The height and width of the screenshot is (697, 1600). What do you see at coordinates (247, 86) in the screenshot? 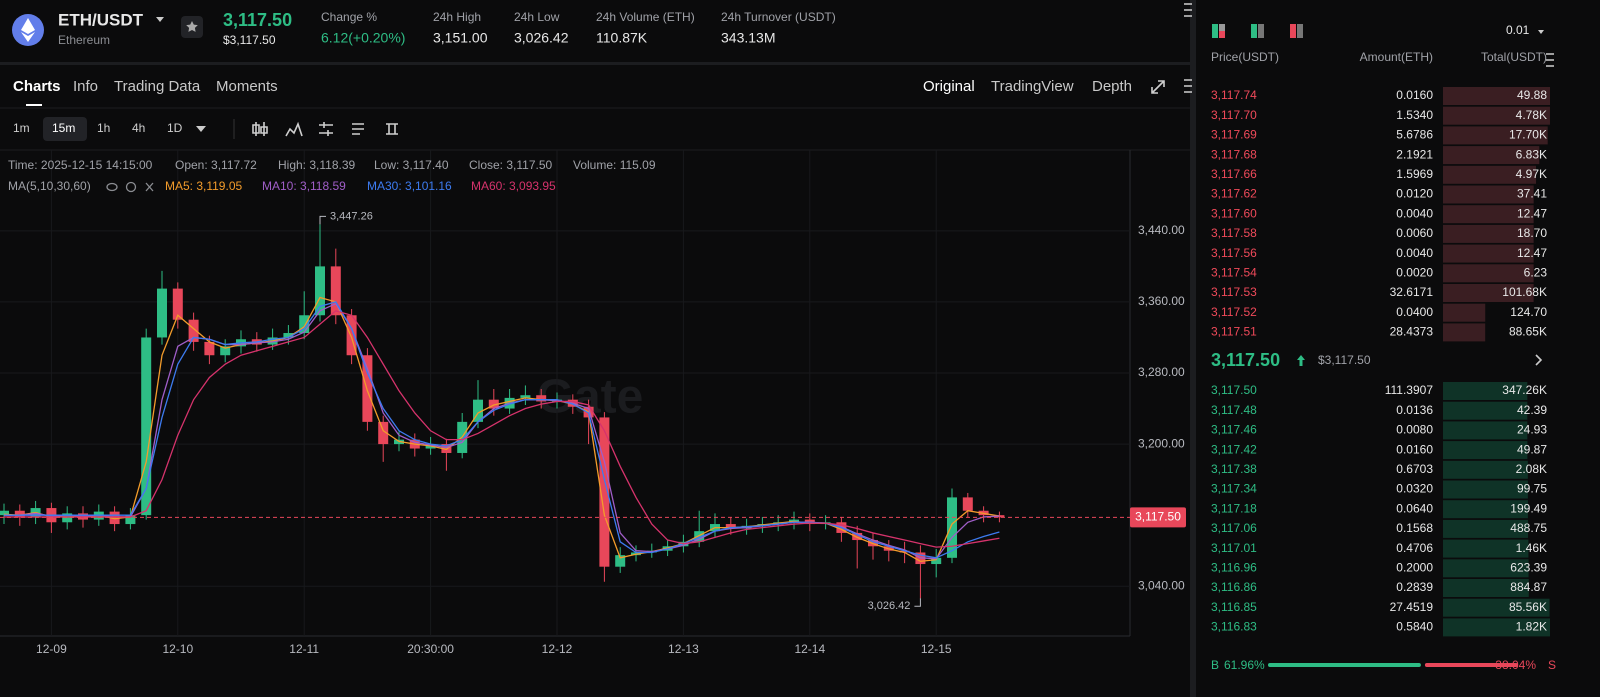
I see `tab: Moments` at bounding box center [247, 86].